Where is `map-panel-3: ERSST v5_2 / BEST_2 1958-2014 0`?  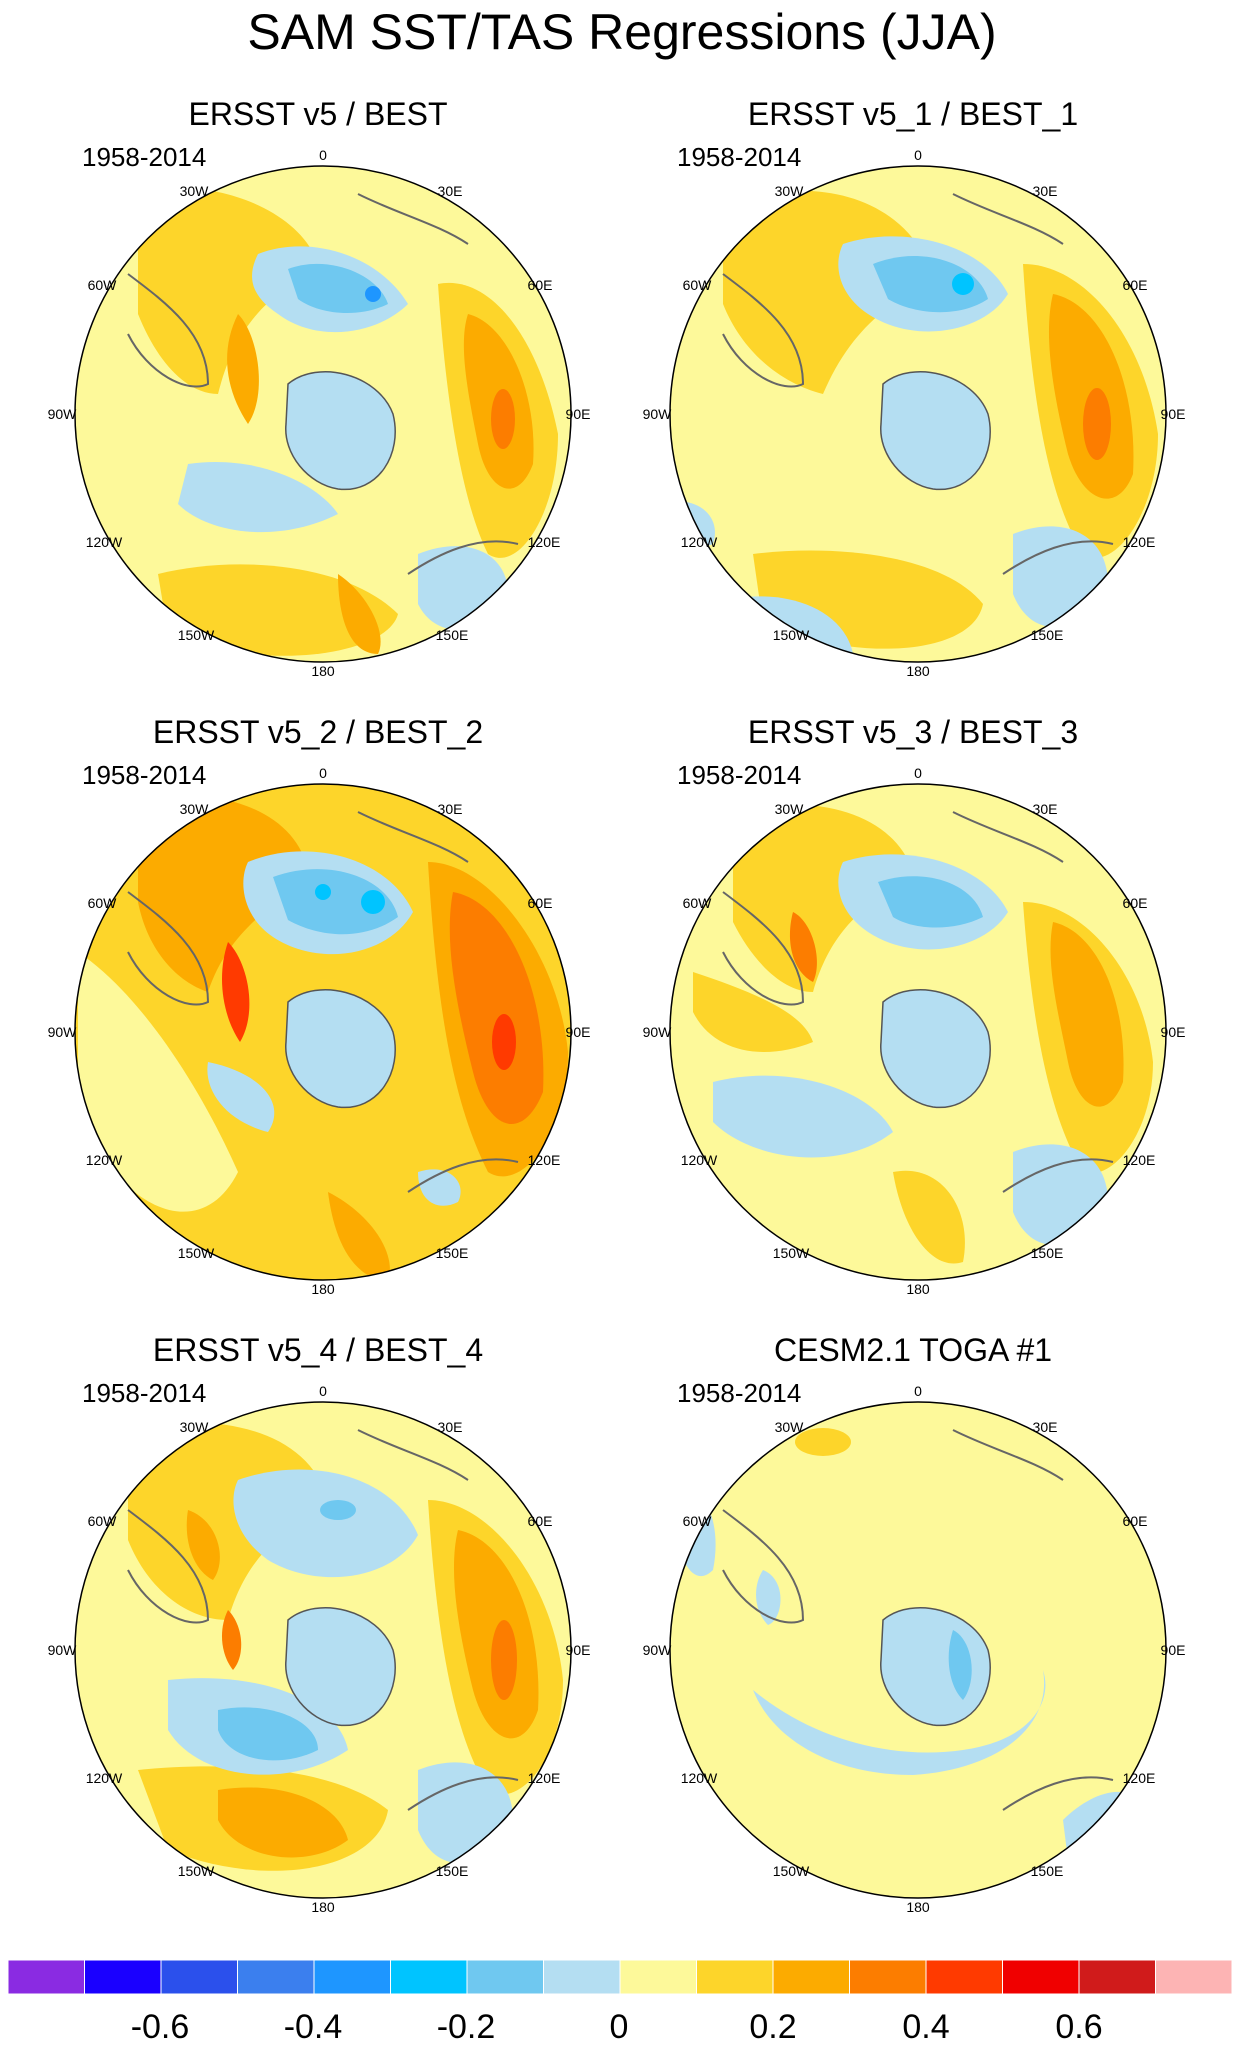
map-panel-3: ERSST v5_2 / BEST_2 1958-2014 0 is located at coordinates (318, 1022).